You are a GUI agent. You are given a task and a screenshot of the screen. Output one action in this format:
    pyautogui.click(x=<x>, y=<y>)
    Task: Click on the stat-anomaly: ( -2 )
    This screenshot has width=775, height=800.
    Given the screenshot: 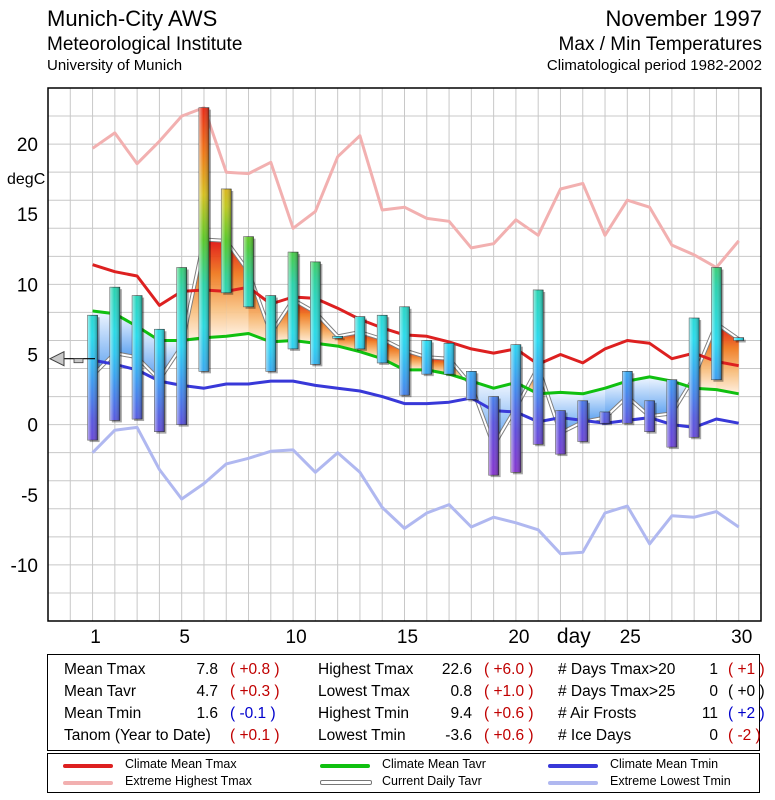 What is the action you would take?
    pyautogui.click(x=744, y=735)
    